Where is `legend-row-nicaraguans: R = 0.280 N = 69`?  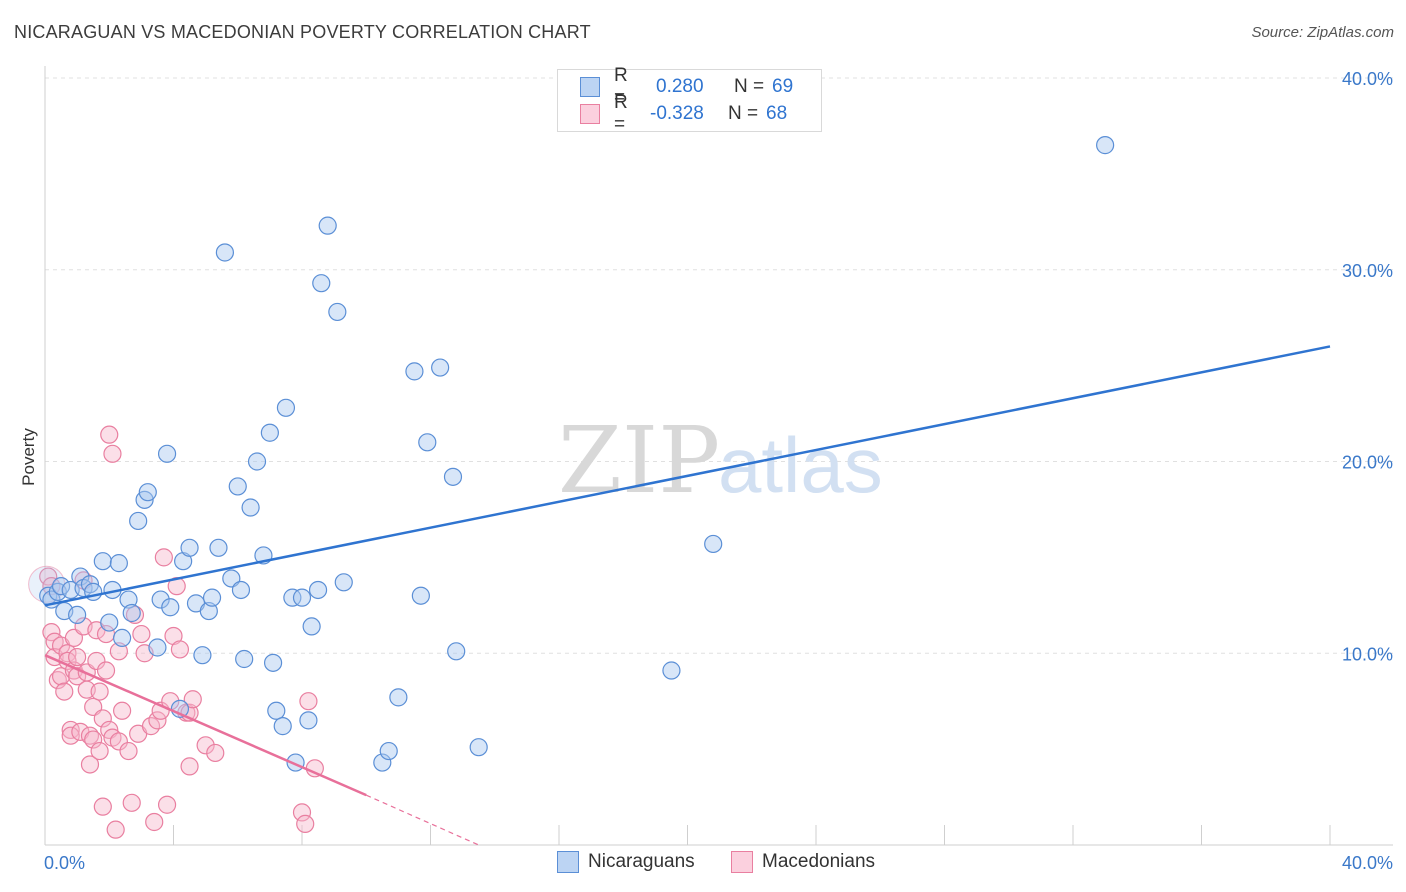 legend-row-nicaraguans: R = 0.280 N = 69 is located at coordinates (686, 86).